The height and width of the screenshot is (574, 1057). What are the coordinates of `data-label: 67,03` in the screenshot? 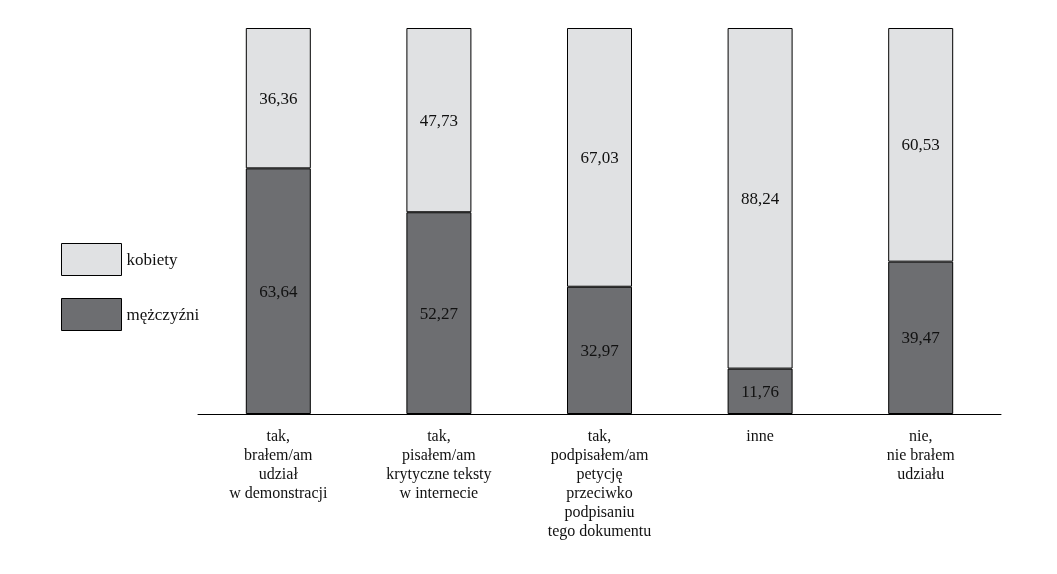 It's located at (599, 157).